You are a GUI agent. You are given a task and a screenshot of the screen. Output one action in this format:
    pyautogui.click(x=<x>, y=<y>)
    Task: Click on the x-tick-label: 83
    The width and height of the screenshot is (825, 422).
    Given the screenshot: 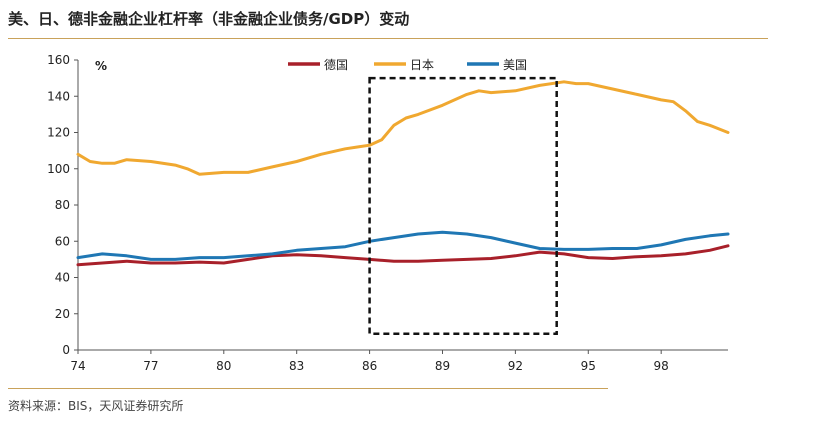 What is the action you would take?
    pyautogui.click(x=296, y=366)
    